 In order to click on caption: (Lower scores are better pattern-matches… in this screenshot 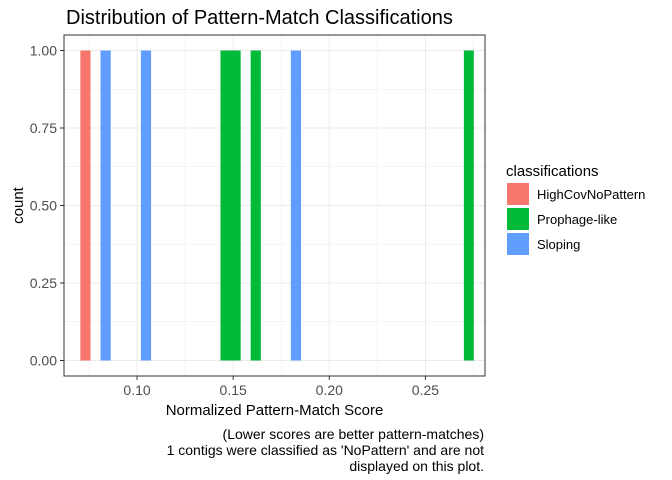, I will do `click(326, 450)`.